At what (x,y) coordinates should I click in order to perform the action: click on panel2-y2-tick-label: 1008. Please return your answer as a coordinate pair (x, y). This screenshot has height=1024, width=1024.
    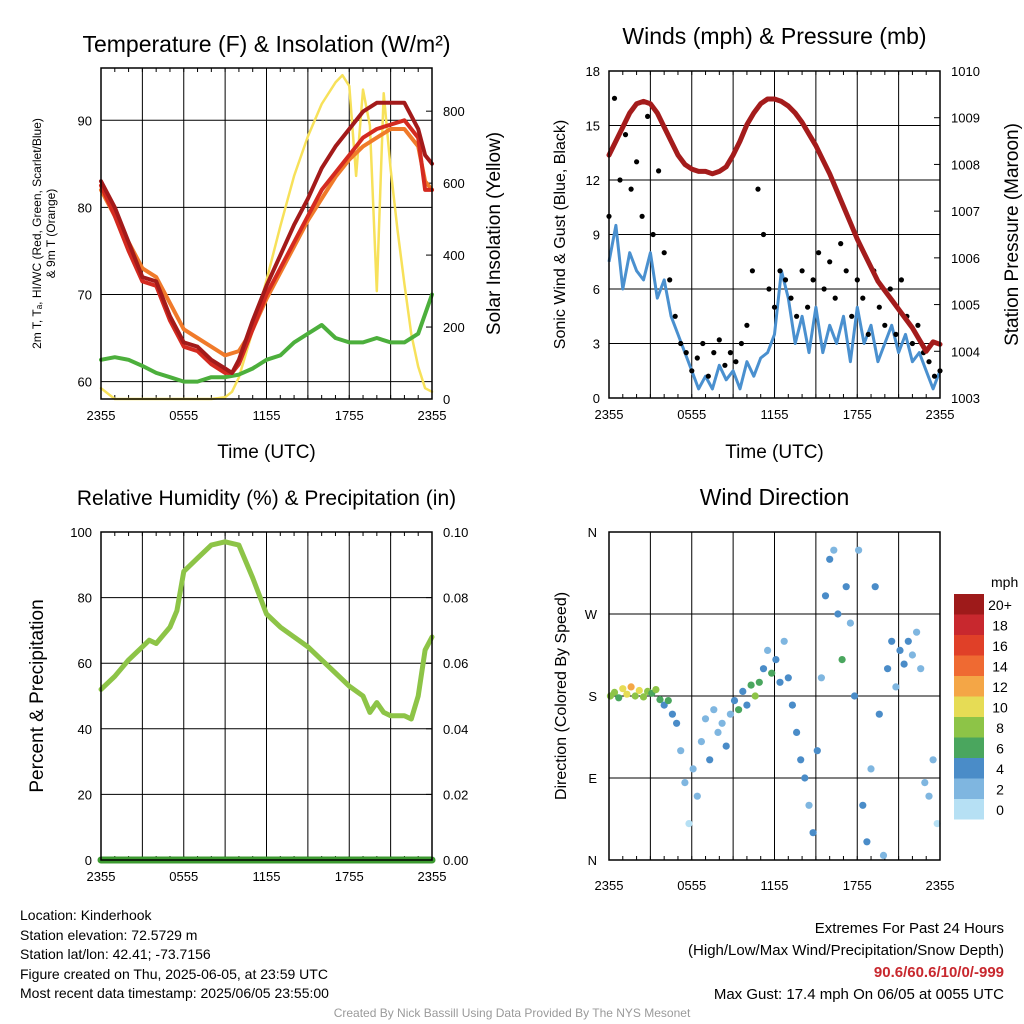
    Looking at the image, I should click on (965, 164).